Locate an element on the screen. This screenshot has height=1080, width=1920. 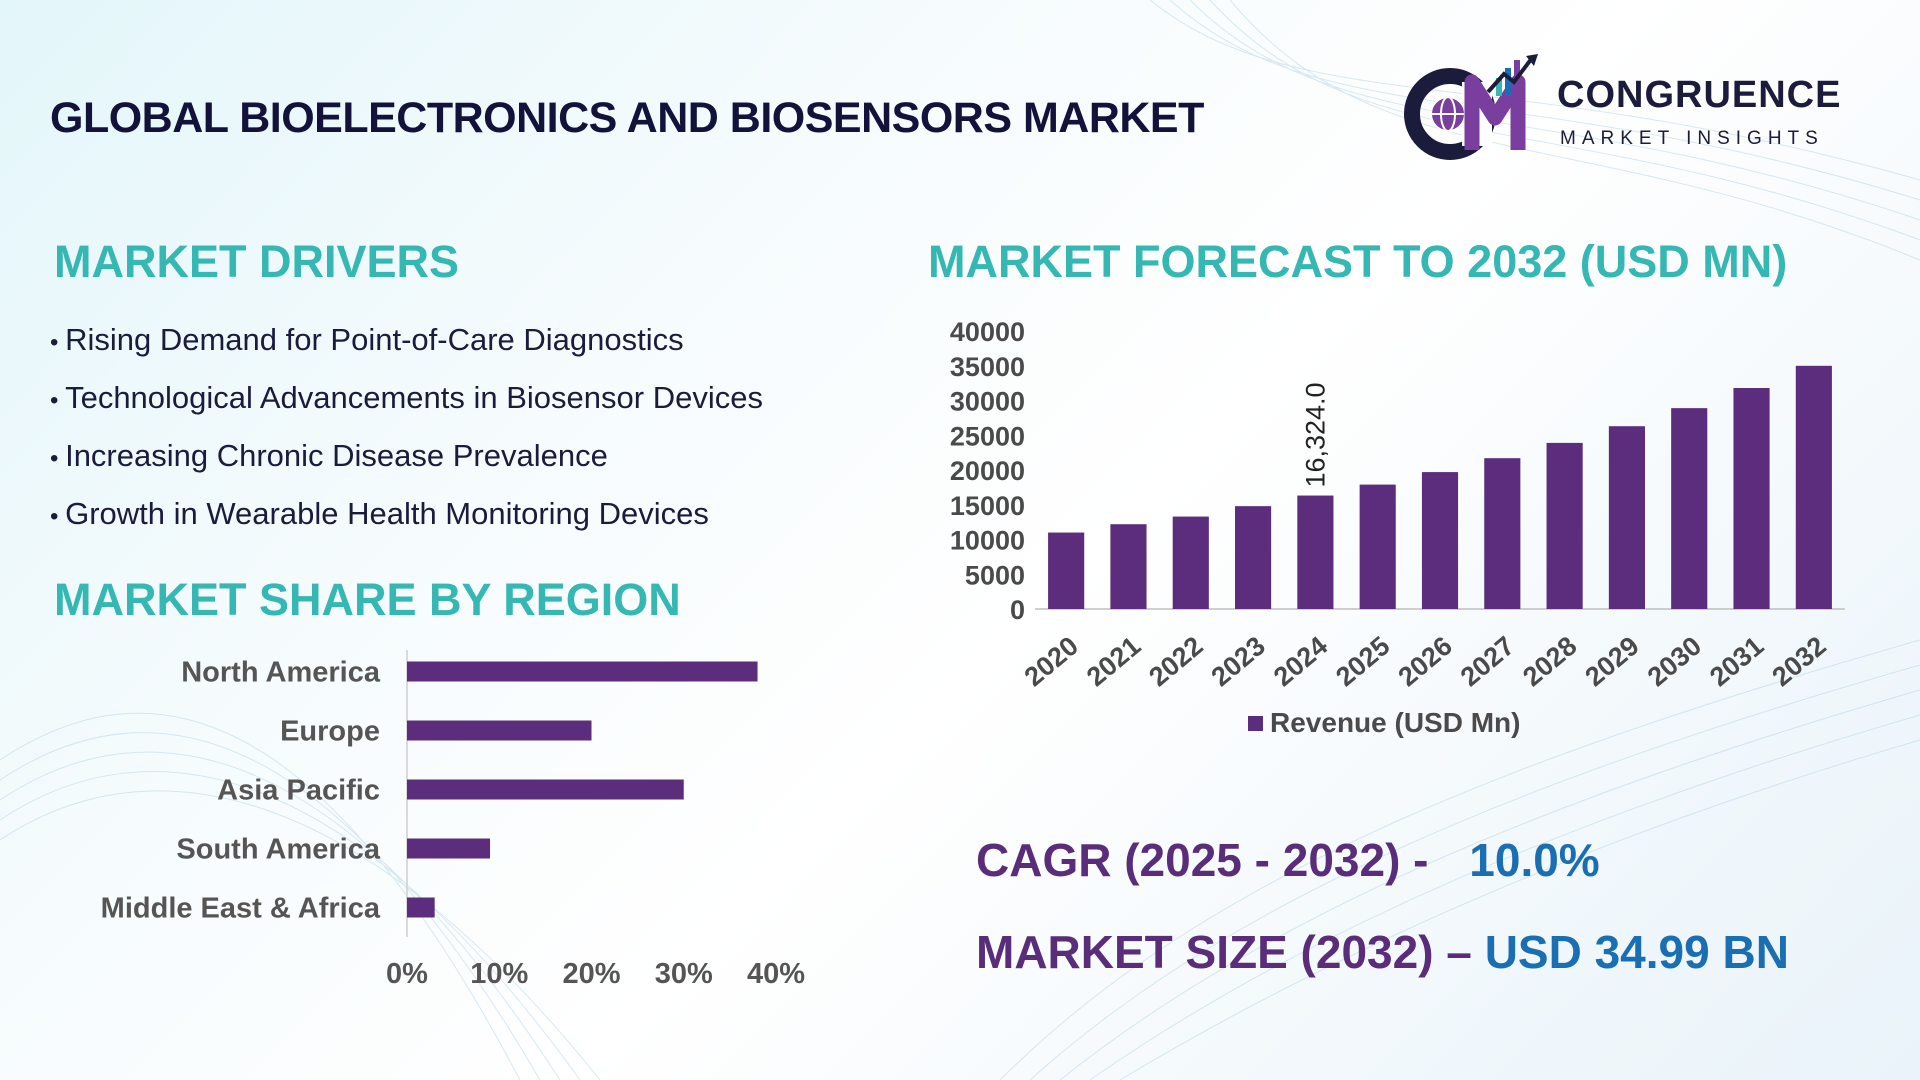
y-tick-label: 40000 is located at coordinates (987, 332).